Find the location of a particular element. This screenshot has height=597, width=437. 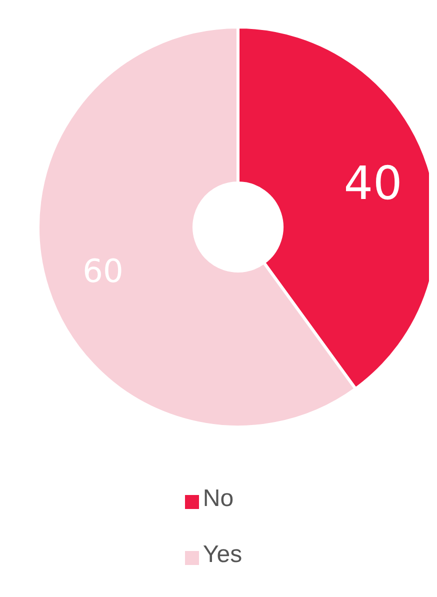

data-label: 40 is located at coordinates (373, 183).